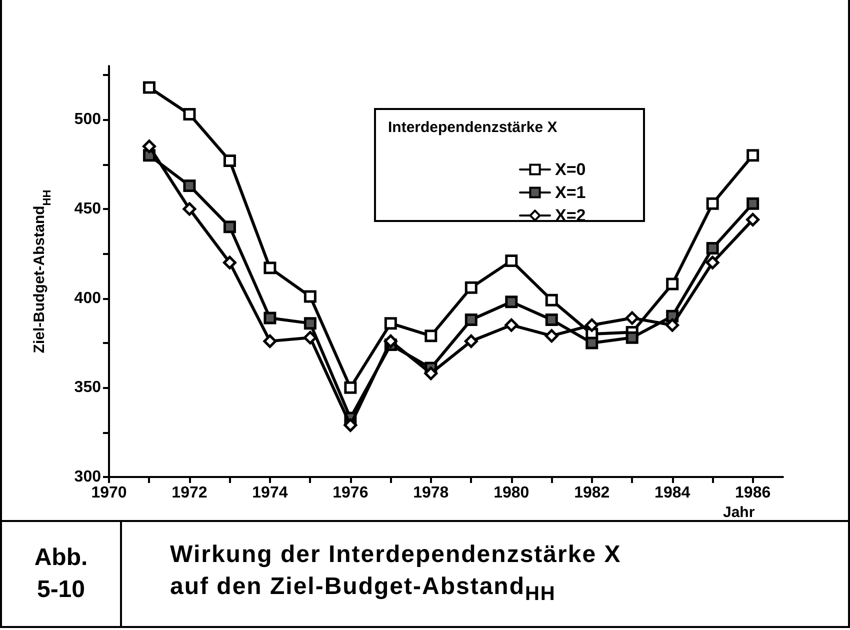 This screenshot has height=630, width=850. I want to click on text: Wirkung der Interdependenzstärke X auf den Ziel-Budget-Abstand$_{HH}$, so click(396, 573).